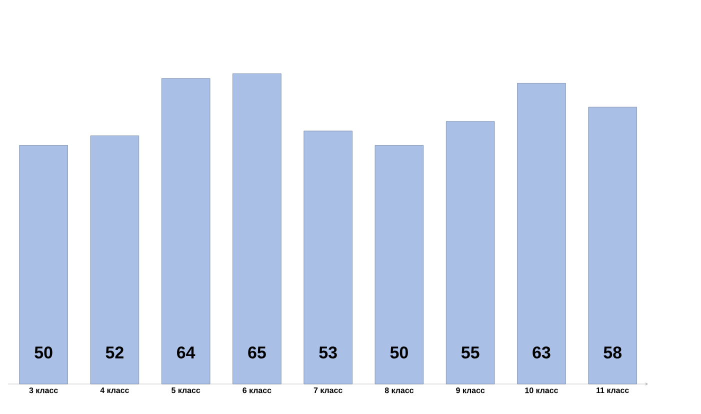 This screenshot has width=701, height=414. What do you see at coordinates (186, 352) in the screenshot?
I see `data-label: 64` at bounding box center [186, 352].